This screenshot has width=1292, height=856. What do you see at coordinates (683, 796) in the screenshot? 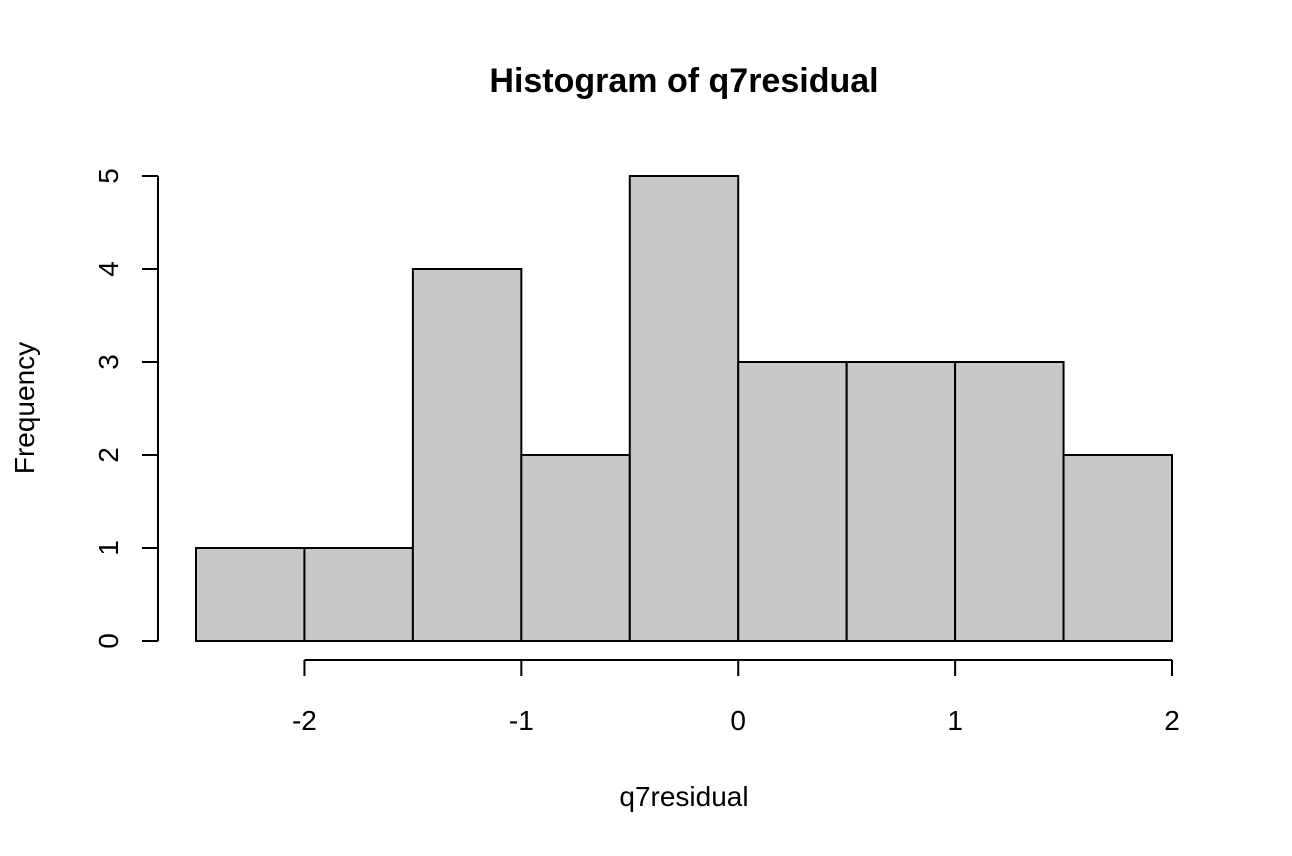
I see `x-axis-label: q7residual` at bounding box center [683, 796].